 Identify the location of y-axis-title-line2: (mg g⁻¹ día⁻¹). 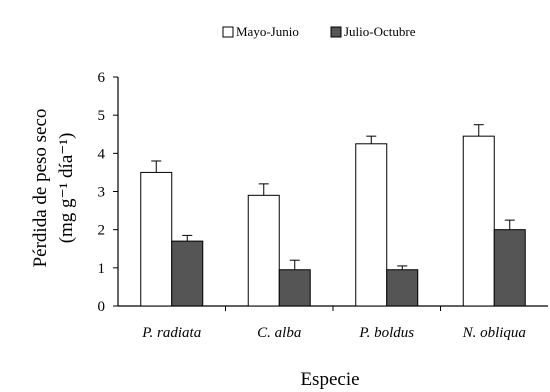
(66, 188).